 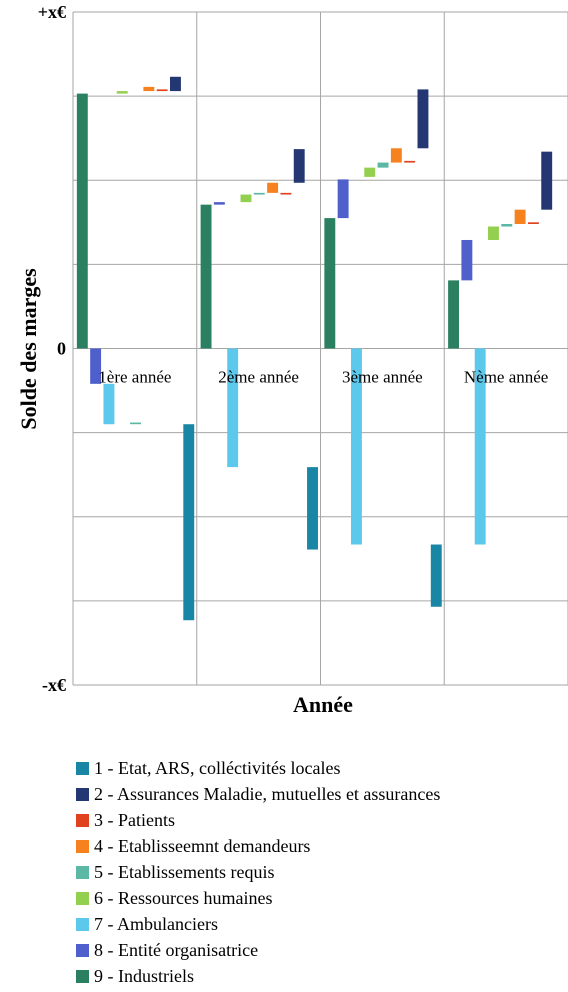 What do you see at coordinates (52, 348) in the screenshot?
I see `y-tick-labels: +x€ 0 -x€` at bounding box center [52, 348].